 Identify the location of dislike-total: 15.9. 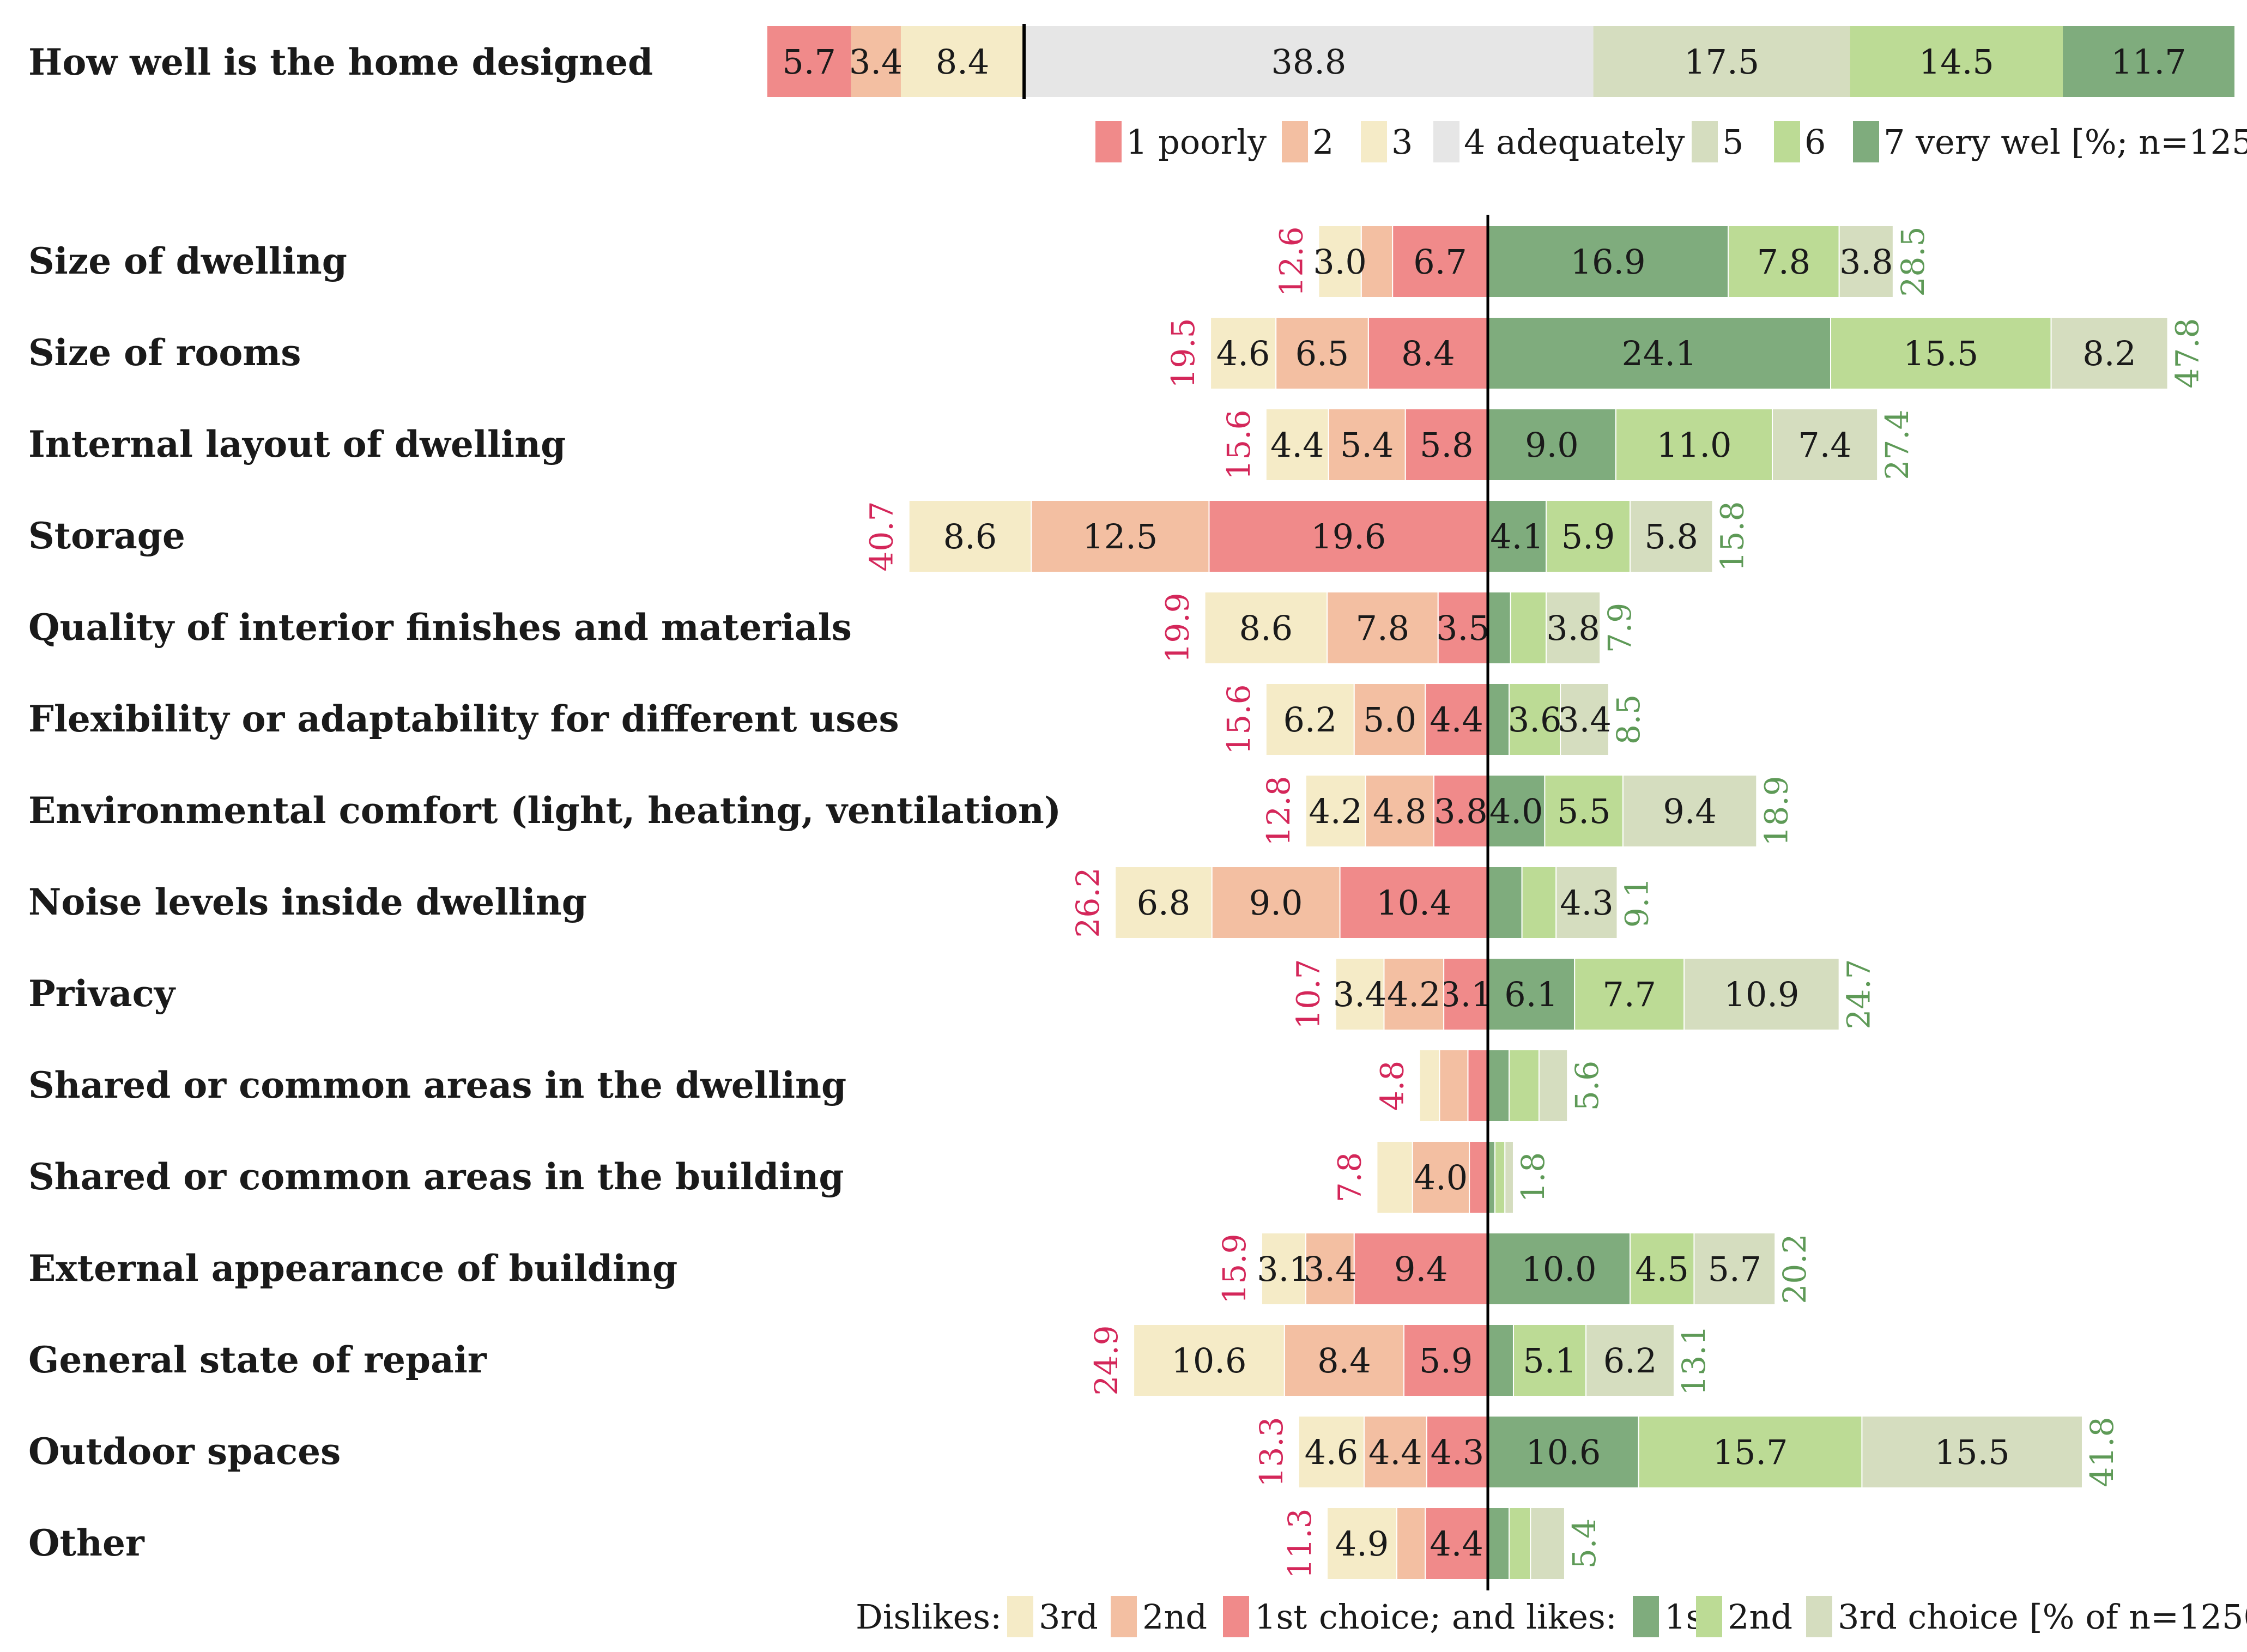
(1234, 1268).